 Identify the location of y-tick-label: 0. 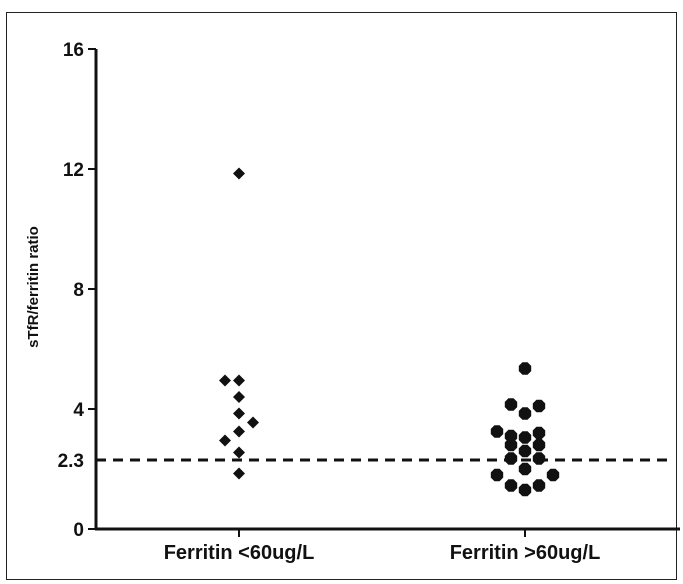
(78, 530).